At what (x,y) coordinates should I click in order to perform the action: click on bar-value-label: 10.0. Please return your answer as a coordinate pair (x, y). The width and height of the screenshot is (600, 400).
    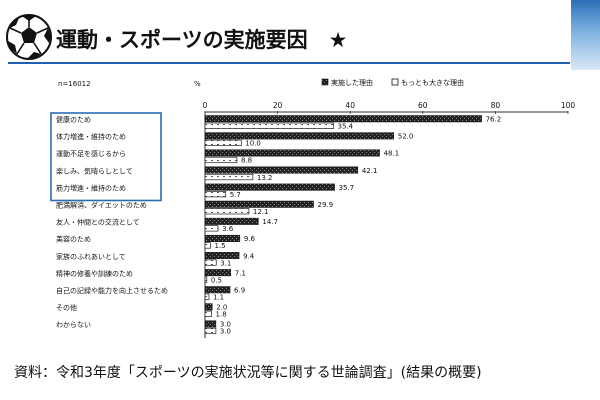
    Looking at the image, I should click on (253, 144).